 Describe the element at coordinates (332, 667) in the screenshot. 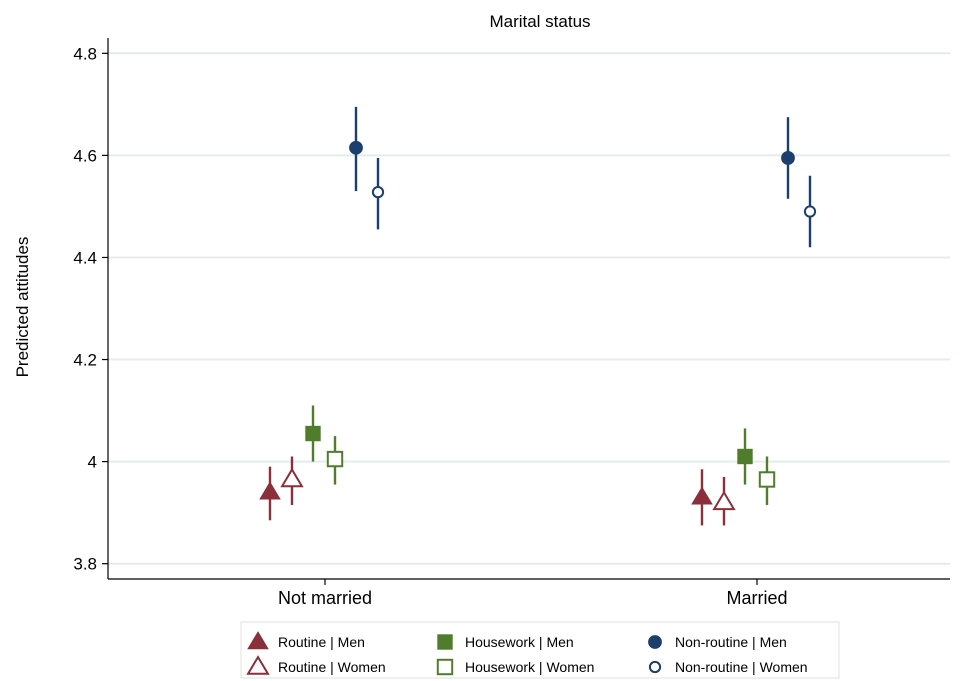

I see `legend-label: Routine | Women` at that location.